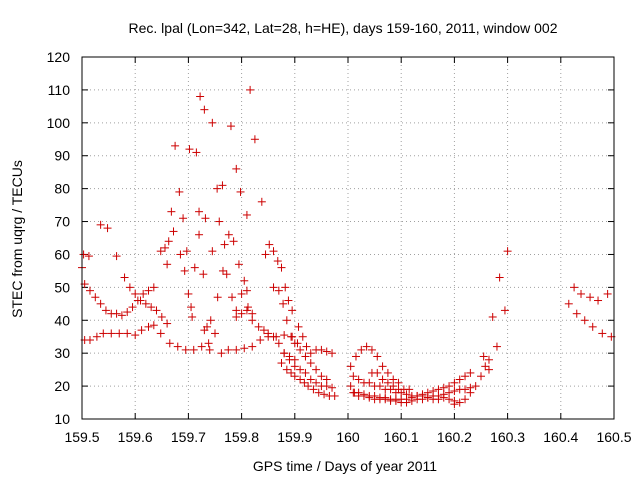  Describe the element at coordinates (613, 437) in the screenshot. I see `x-tick-label: 160.5` at that location.